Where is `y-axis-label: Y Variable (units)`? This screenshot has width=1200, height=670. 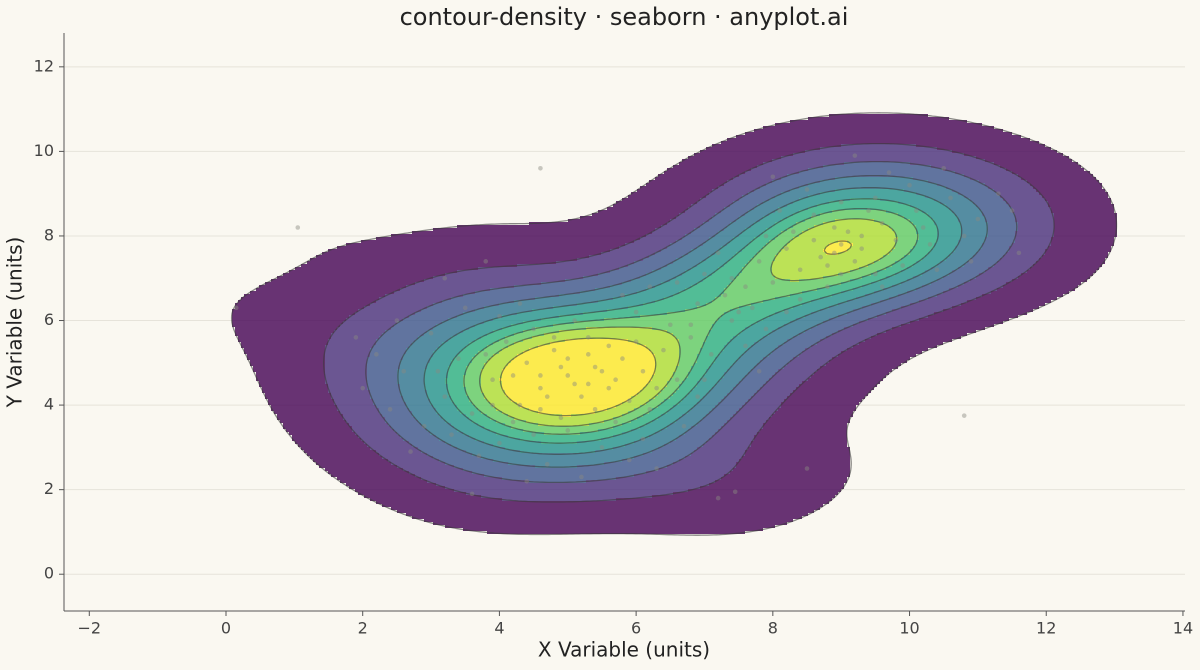
y-axis-label: Y Variable (units) is located at coordinates (15, 323).